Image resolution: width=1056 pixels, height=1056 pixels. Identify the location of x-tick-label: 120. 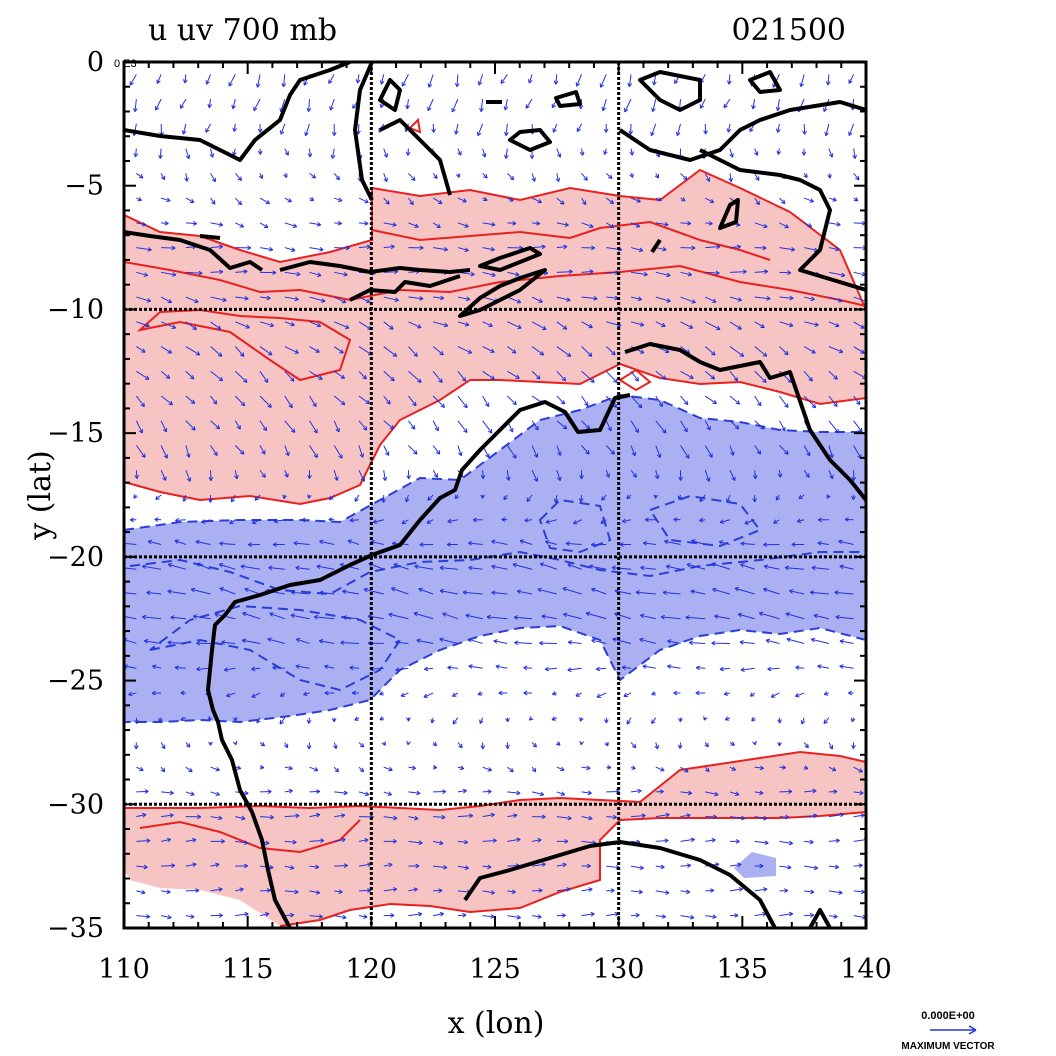
(372, 969).